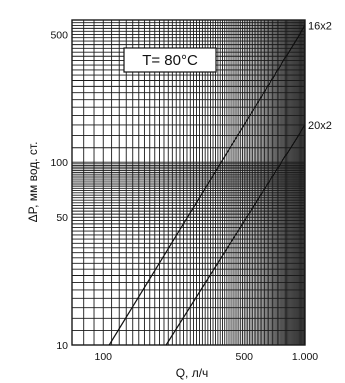 The width and height of the screenshot is (345, 383). I want to click on y-axis-label: ΔP, мм вод. ст., so click(33, 182).